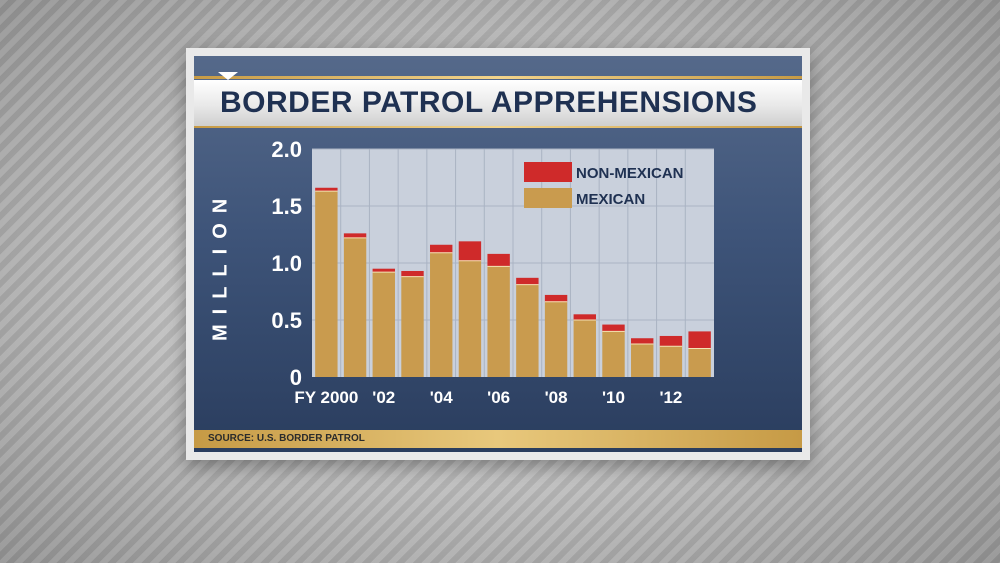  Describe the element at coordinates (613, 397) in the screenshot. I see `x-tick-label: '10` at that location.